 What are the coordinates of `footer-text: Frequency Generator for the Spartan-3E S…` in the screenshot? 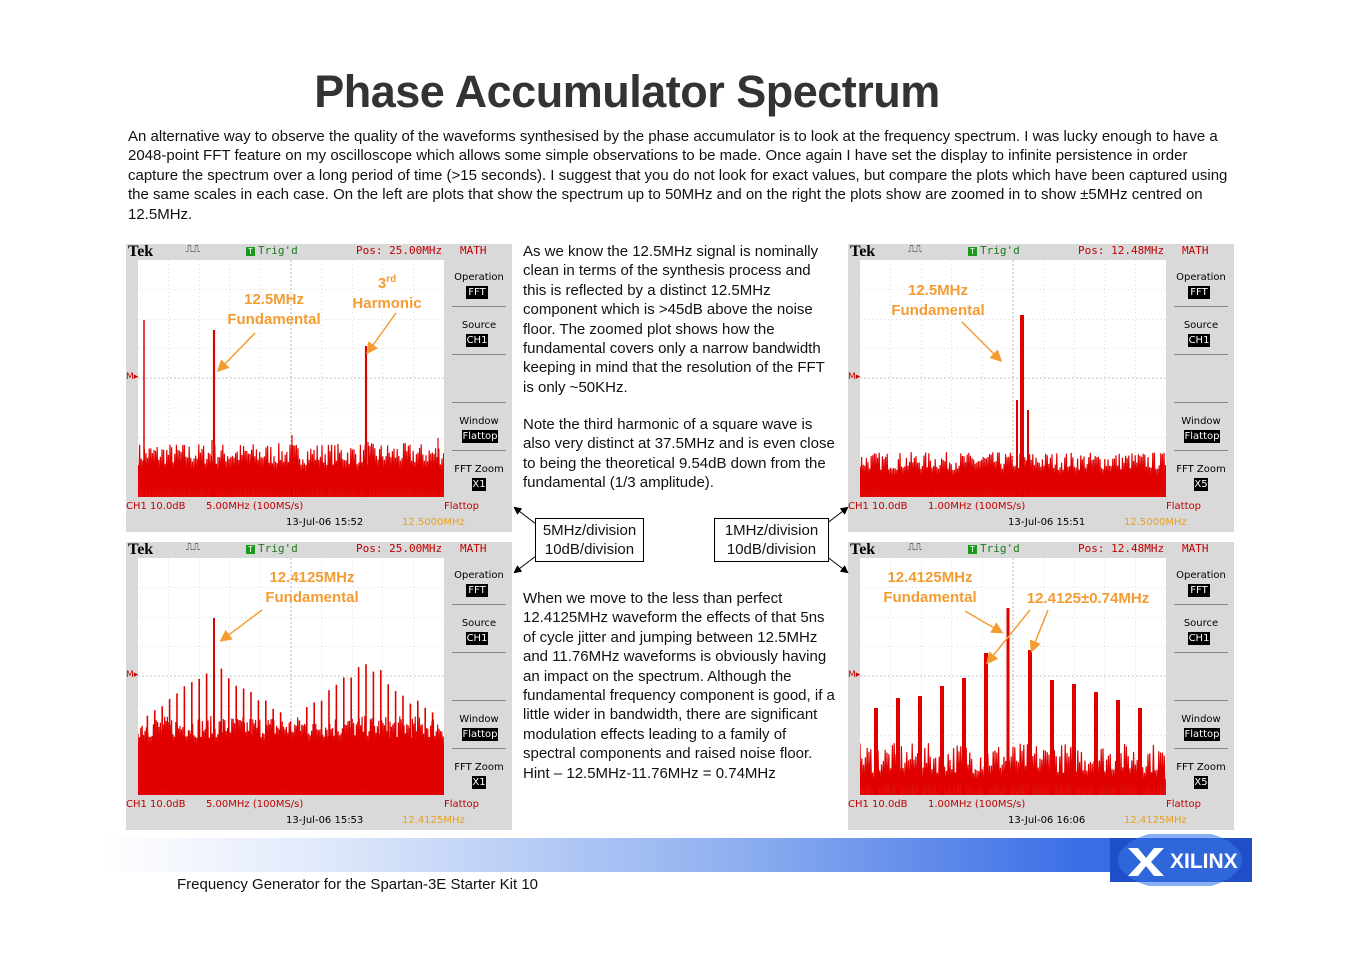 It's located at (358, 884).